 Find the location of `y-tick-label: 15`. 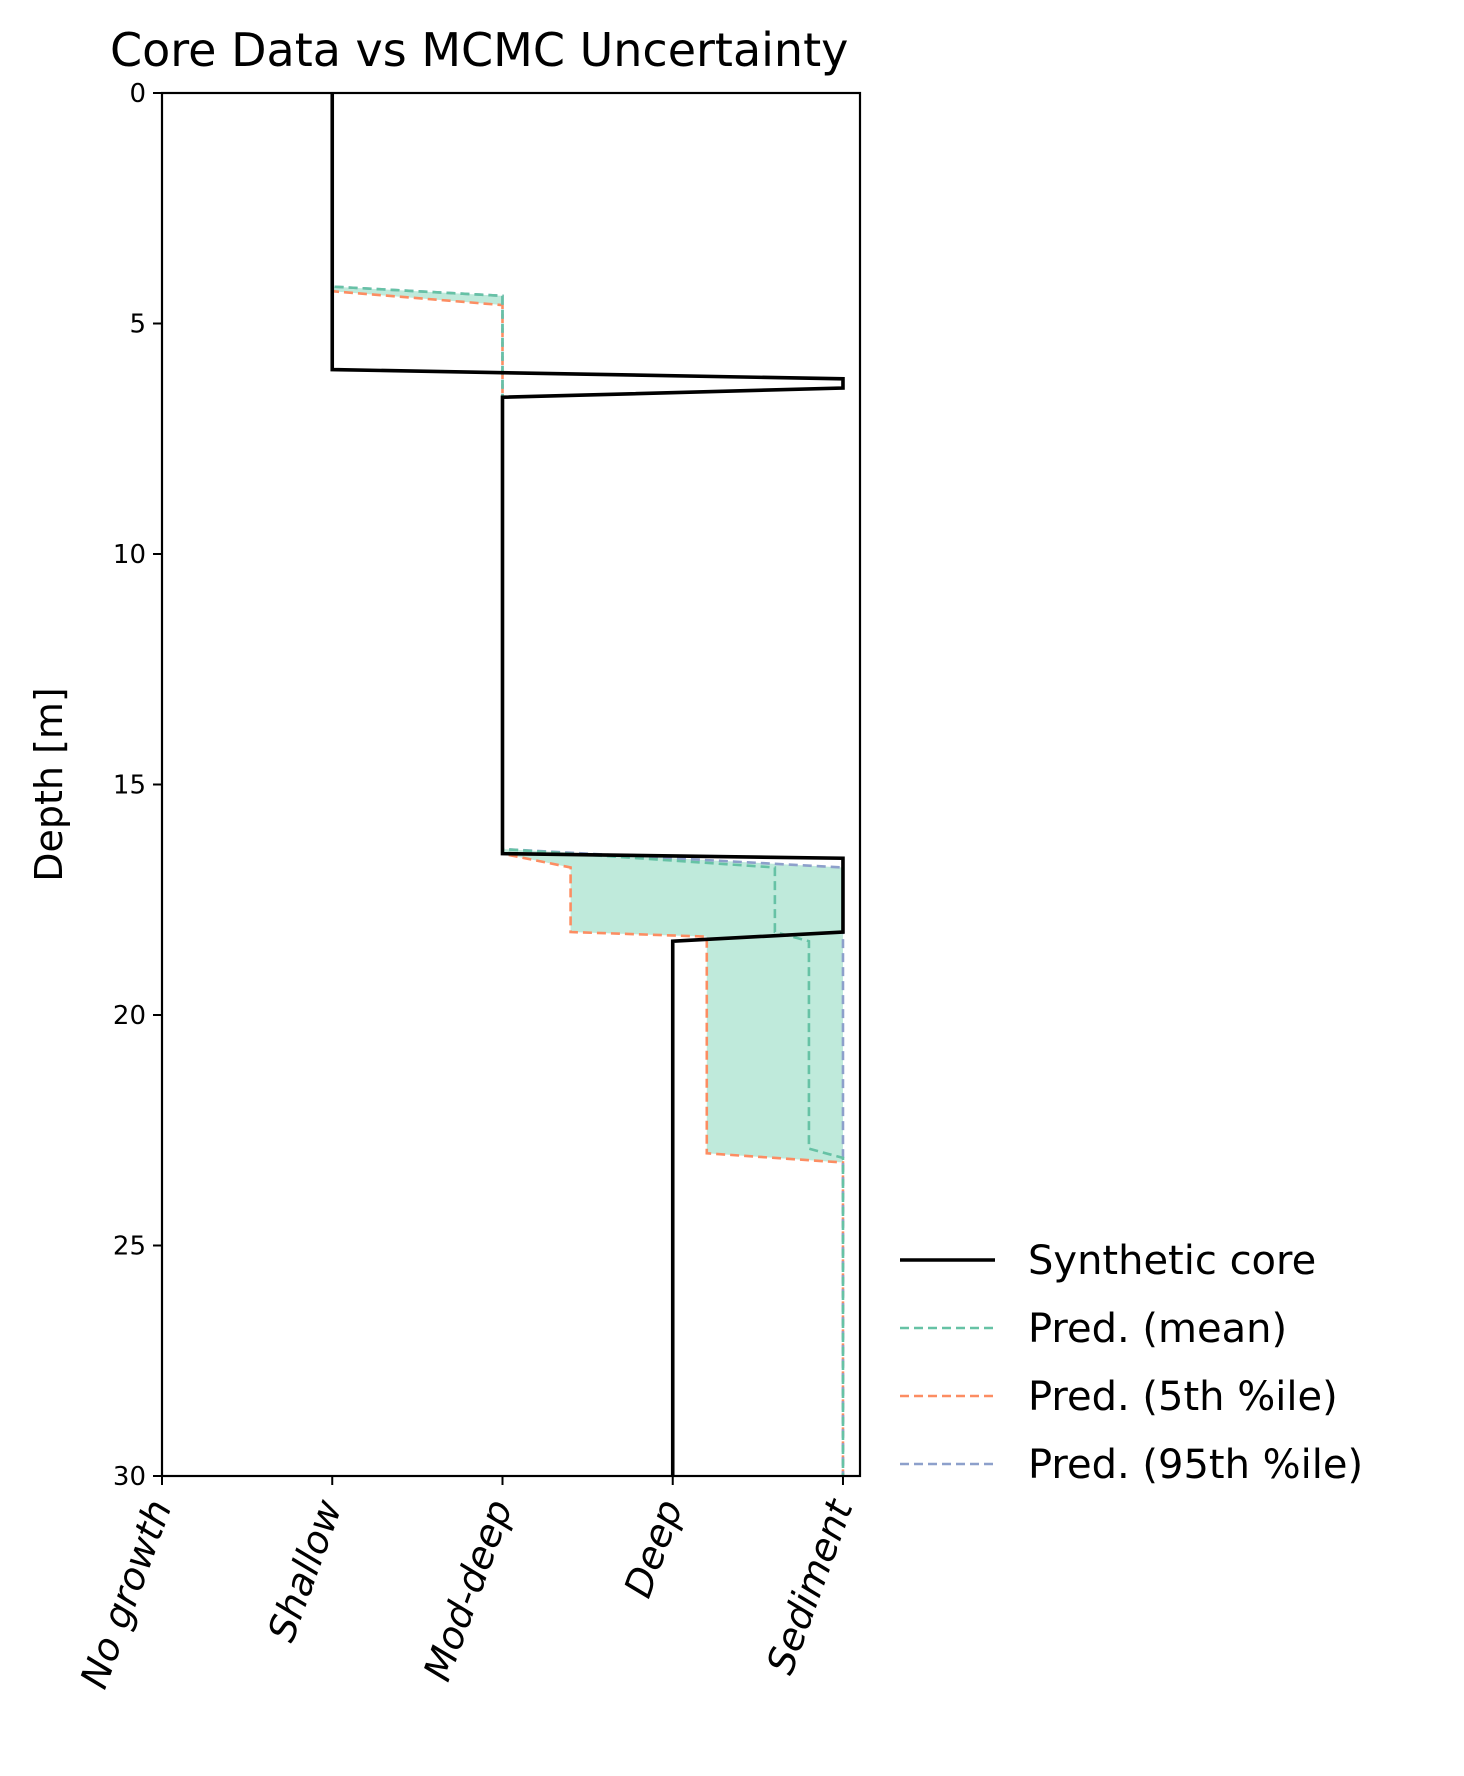

y-tick-label: 15 is located at coordinates (129, 786).